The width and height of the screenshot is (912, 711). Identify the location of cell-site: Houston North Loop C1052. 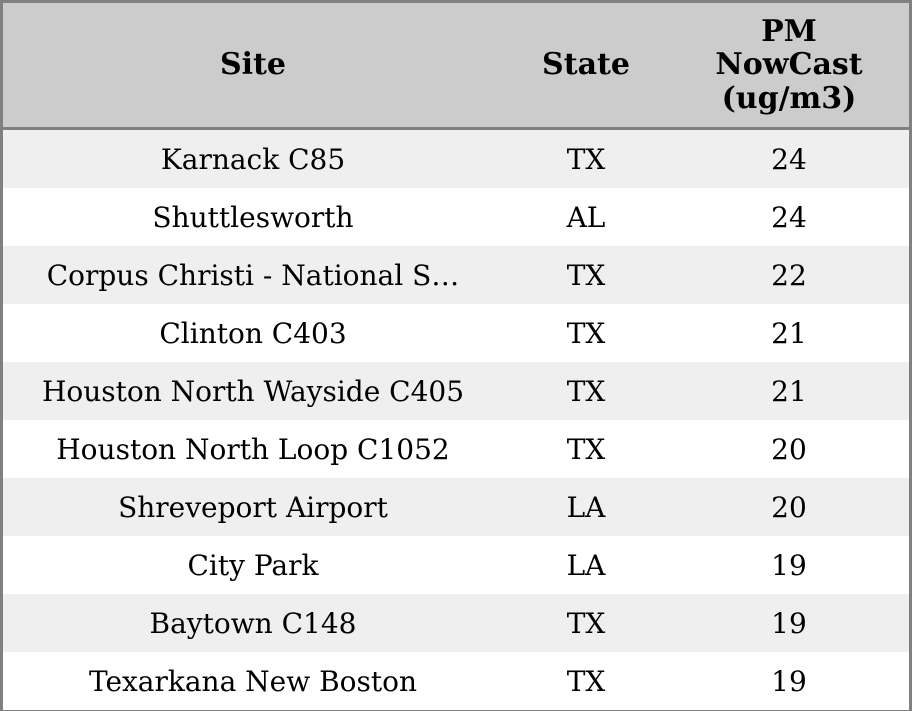
(253, 449).